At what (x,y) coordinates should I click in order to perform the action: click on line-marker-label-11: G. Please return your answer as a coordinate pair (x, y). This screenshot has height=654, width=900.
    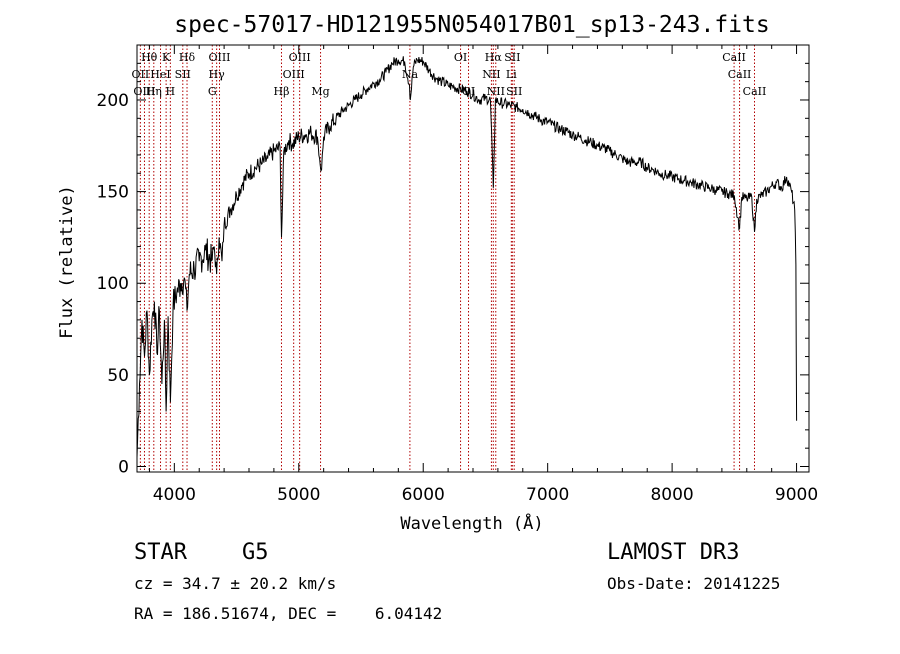
    Looking at the image, I should click on (212, 91).